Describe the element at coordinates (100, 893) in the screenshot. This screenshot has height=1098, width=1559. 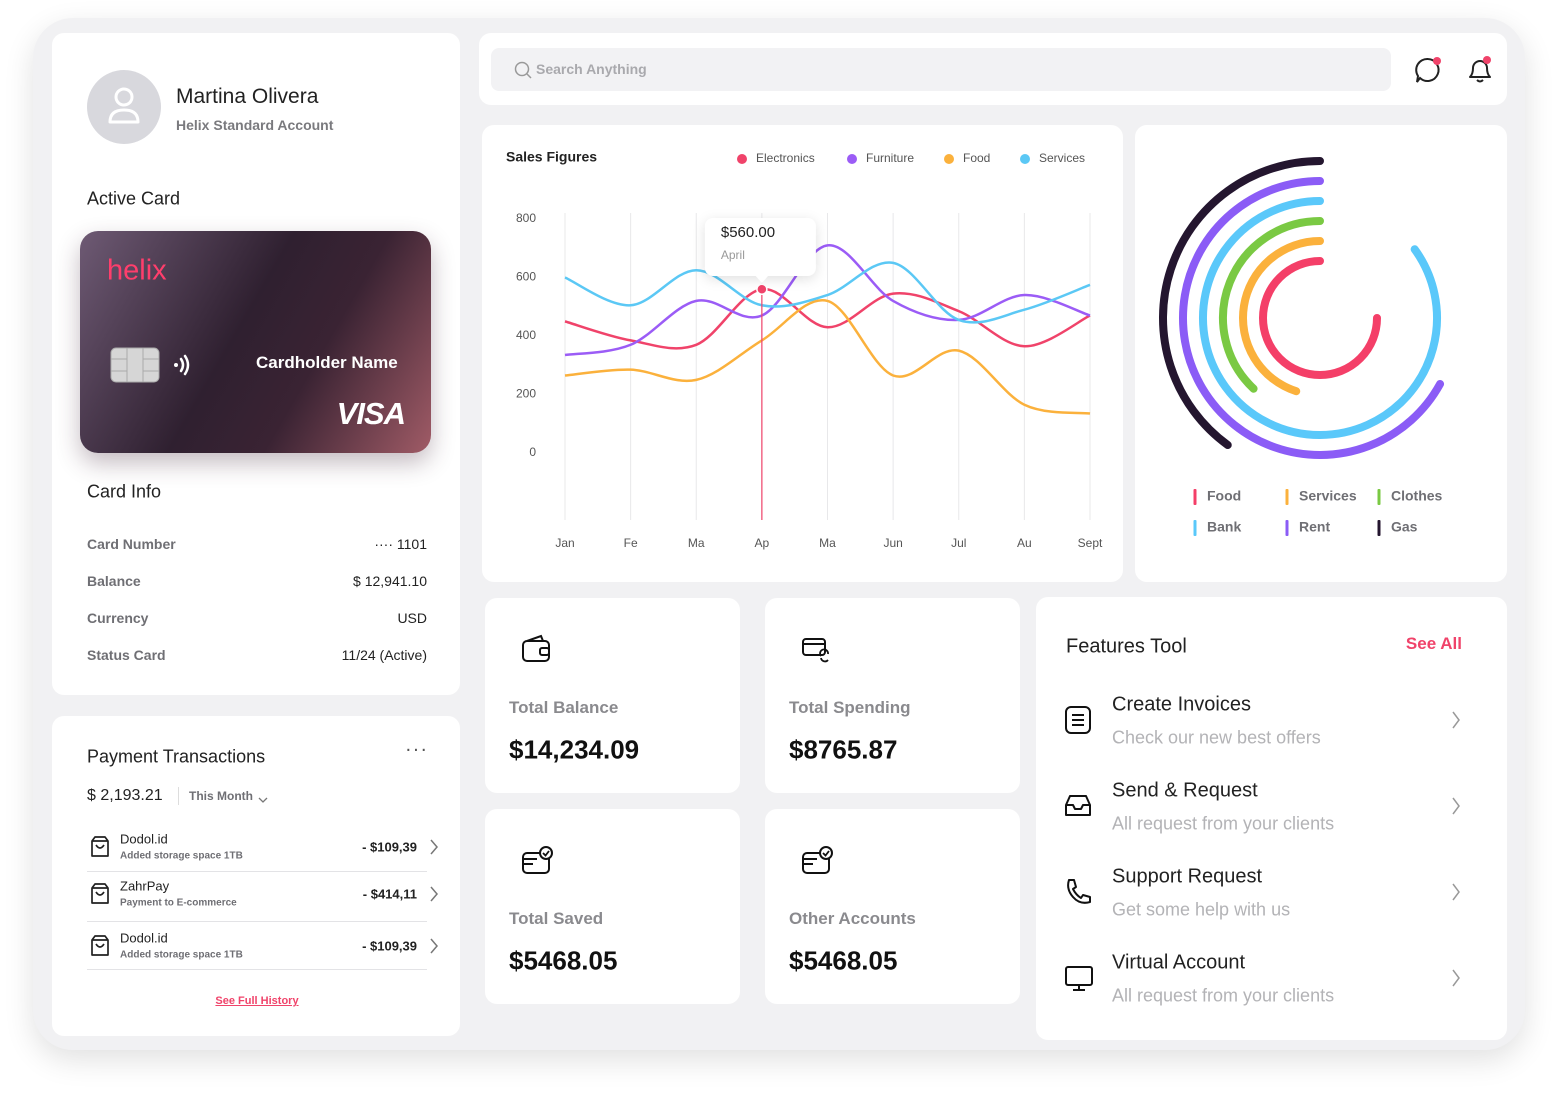
I see `bag-icon-graphic` at that location.